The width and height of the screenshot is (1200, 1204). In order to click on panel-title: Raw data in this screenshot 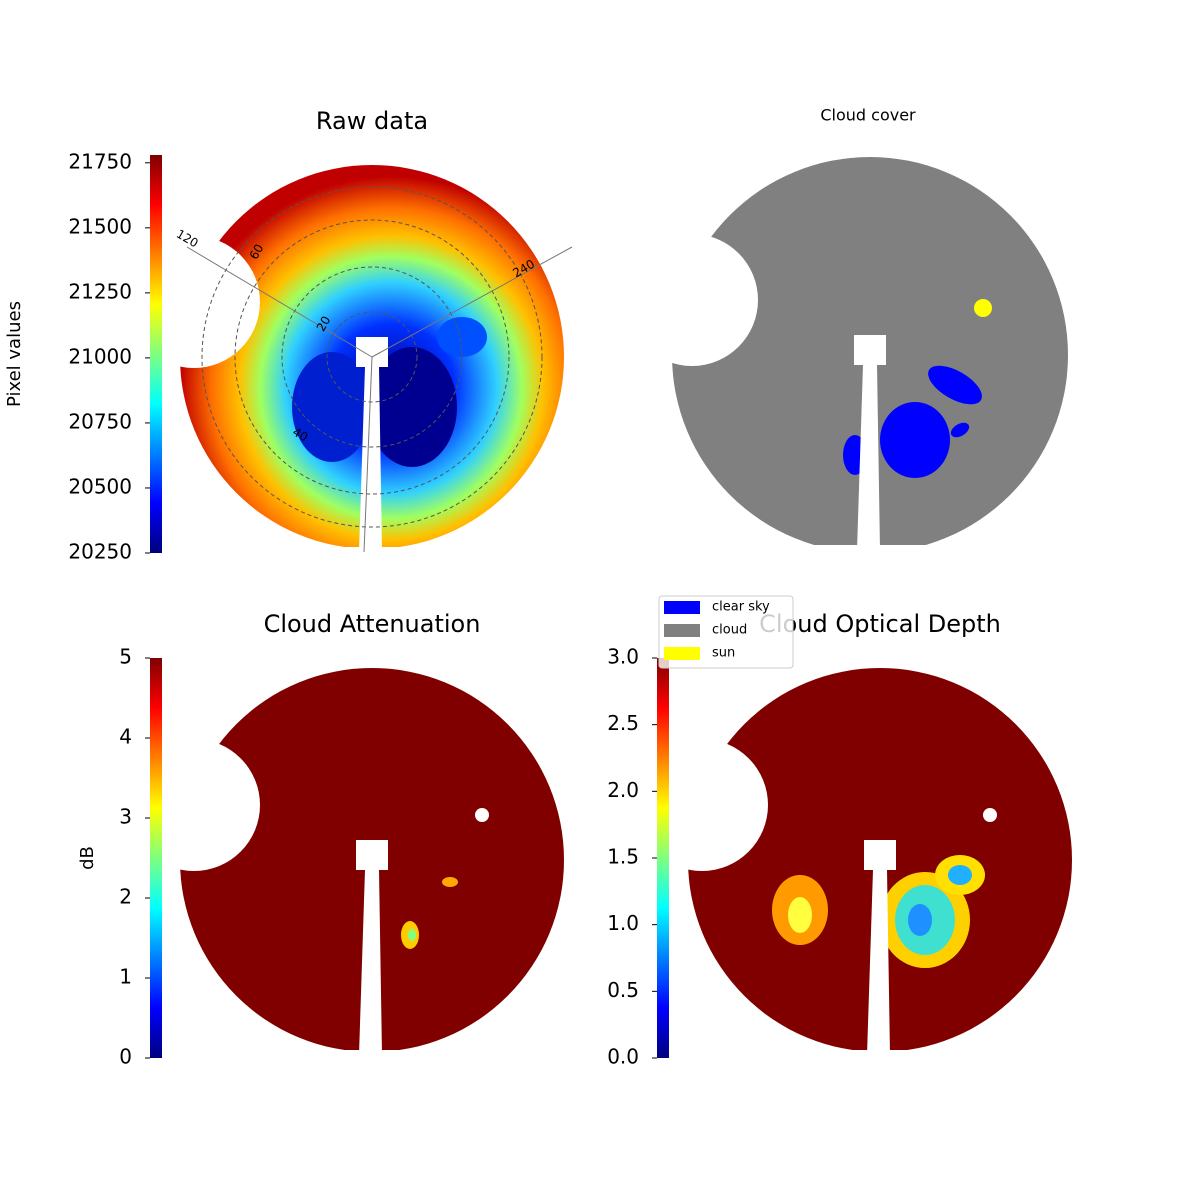, I will do `click(372, 121)`.